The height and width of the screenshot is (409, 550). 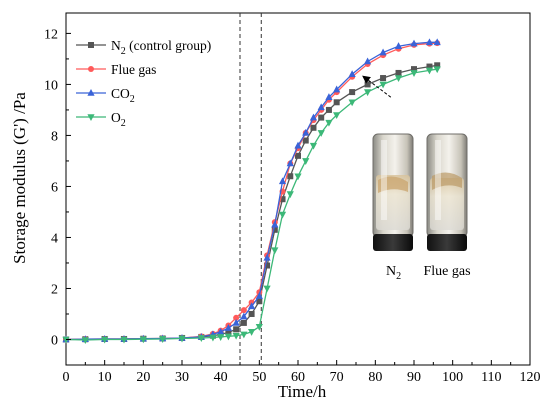 What do you see at coordinates (161, 47) in the screenshot?
I see `legend-label: N2 (control group)` at bounding box center [161, 47].